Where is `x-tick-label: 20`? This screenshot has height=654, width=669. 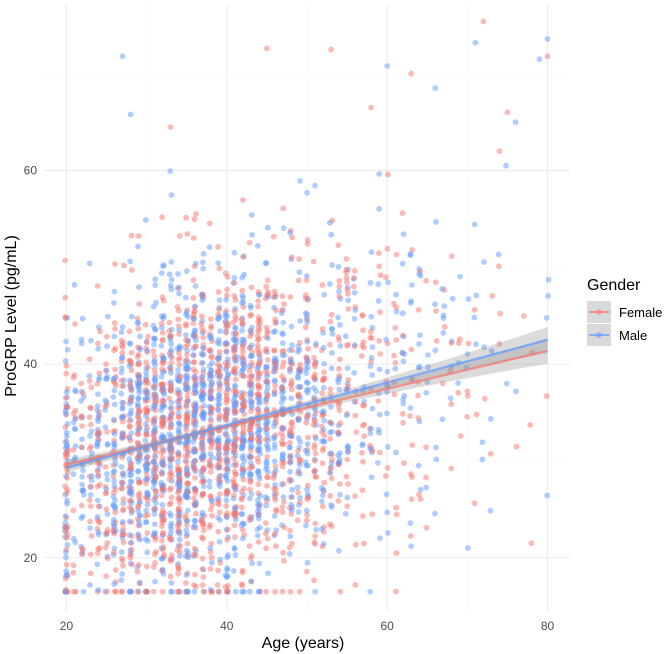 x-tick-label: 20 is located at coordinates (67, 626).